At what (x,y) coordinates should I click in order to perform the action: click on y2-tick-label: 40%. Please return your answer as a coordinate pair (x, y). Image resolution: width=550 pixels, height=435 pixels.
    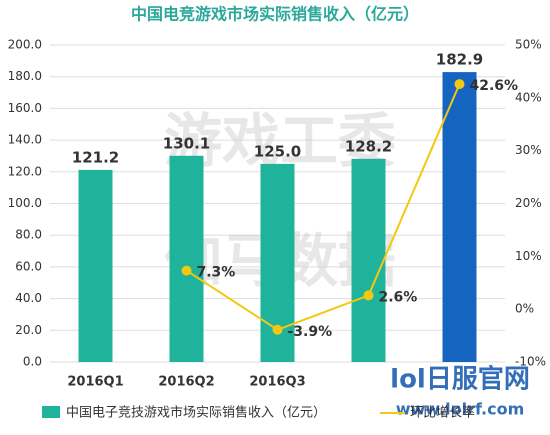
    Looking at the image, I should click on (528, 97).